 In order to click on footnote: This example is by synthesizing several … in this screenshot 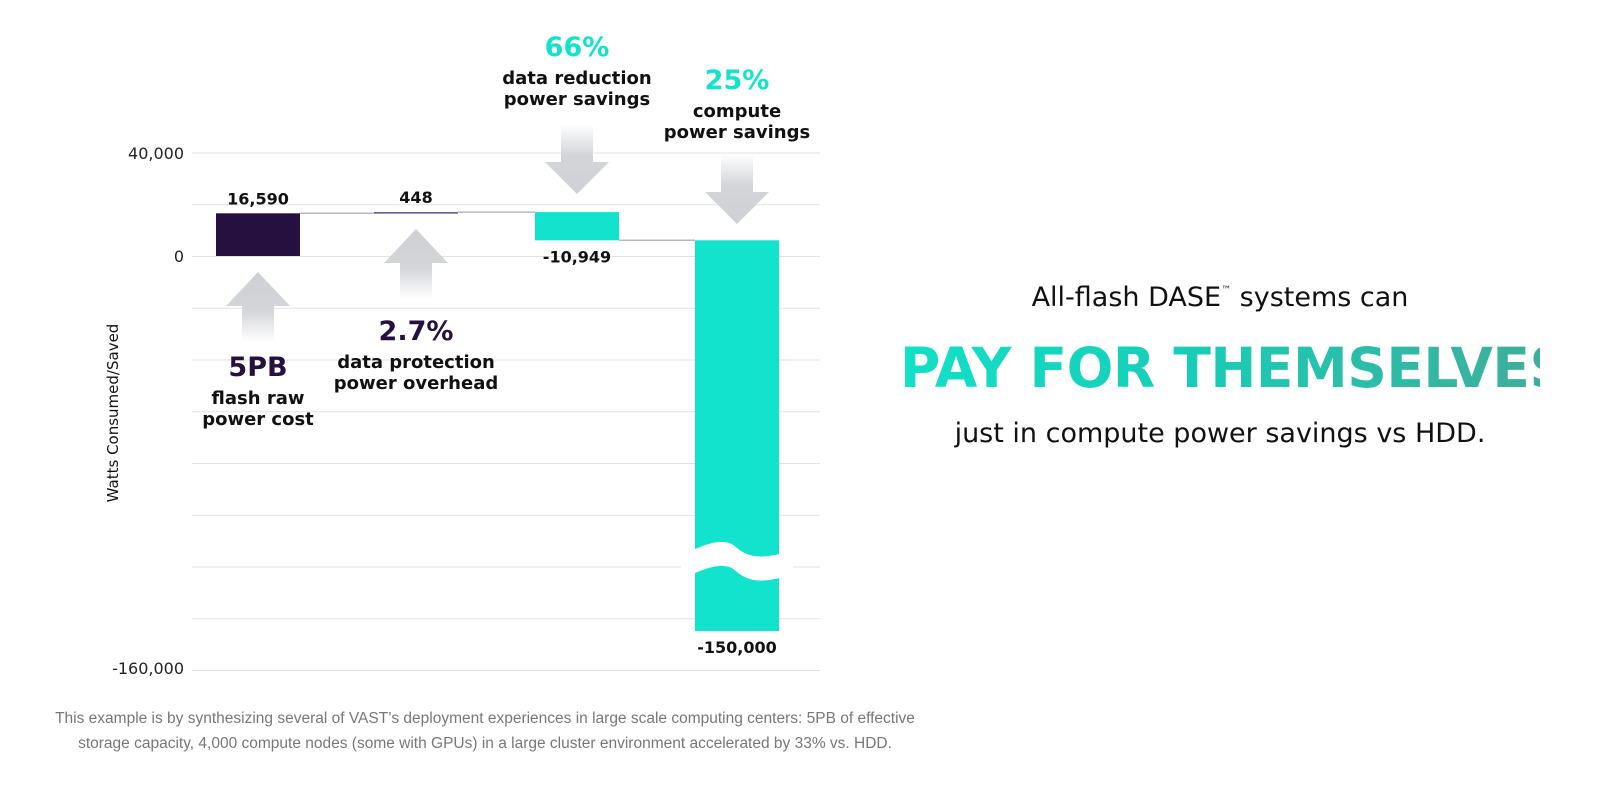, I will do `click(485, 731)`.